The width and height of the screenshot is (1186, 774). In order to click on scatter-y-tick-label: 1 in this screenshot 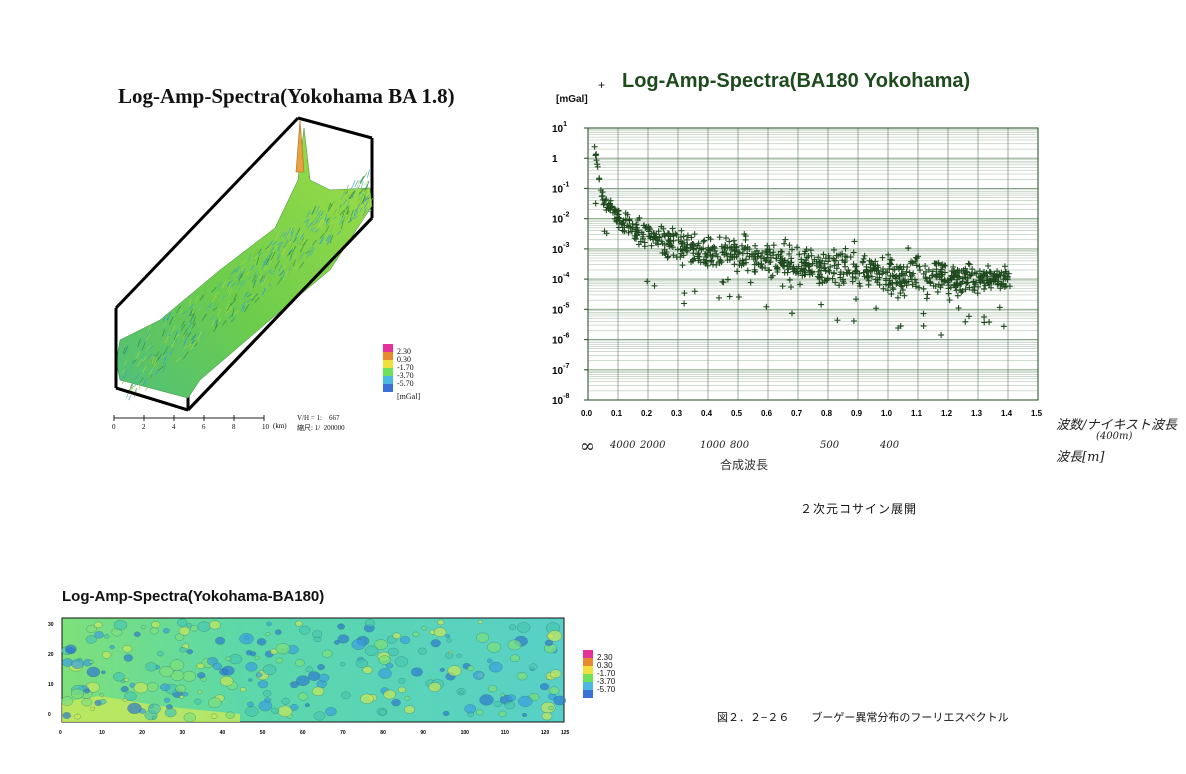, I will do `click(555, 159)`.